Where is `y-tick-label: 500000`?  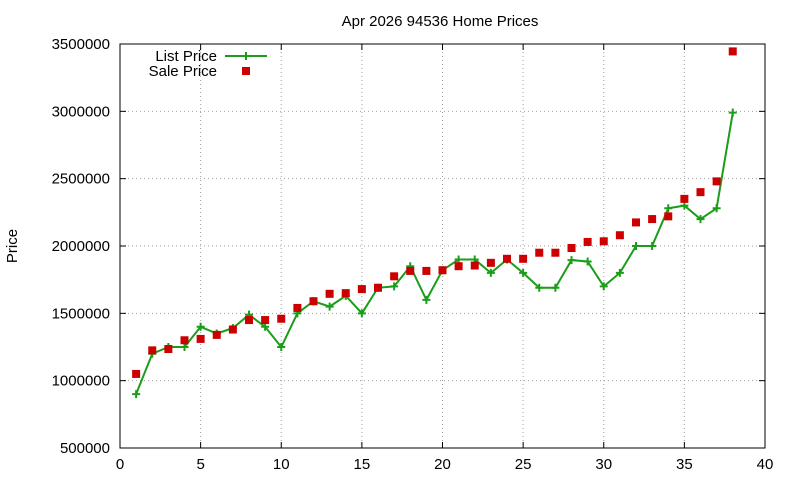
y-tick-label: 500000 is located at coordinates (85, 448).